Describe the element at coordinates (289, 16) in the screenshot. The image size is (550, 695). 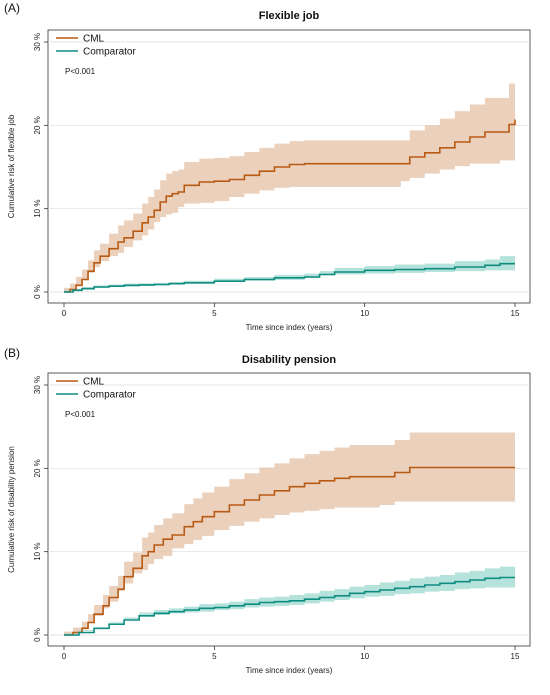
I see `chart-title: Flexible job` at that location.